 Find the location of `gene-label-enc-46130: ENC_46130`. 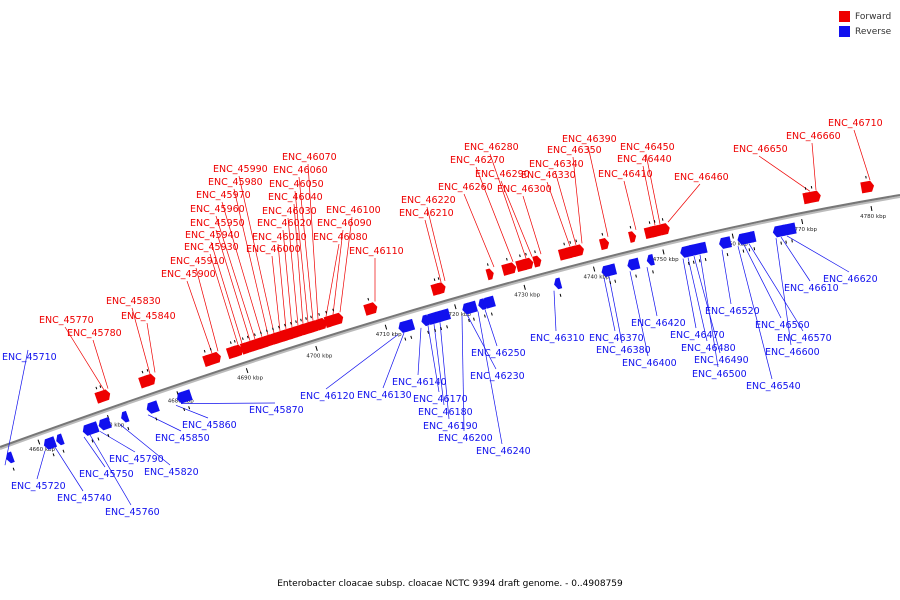

gene-label-enc-46130: ENC_46130 is located at coordinates (384, 395).